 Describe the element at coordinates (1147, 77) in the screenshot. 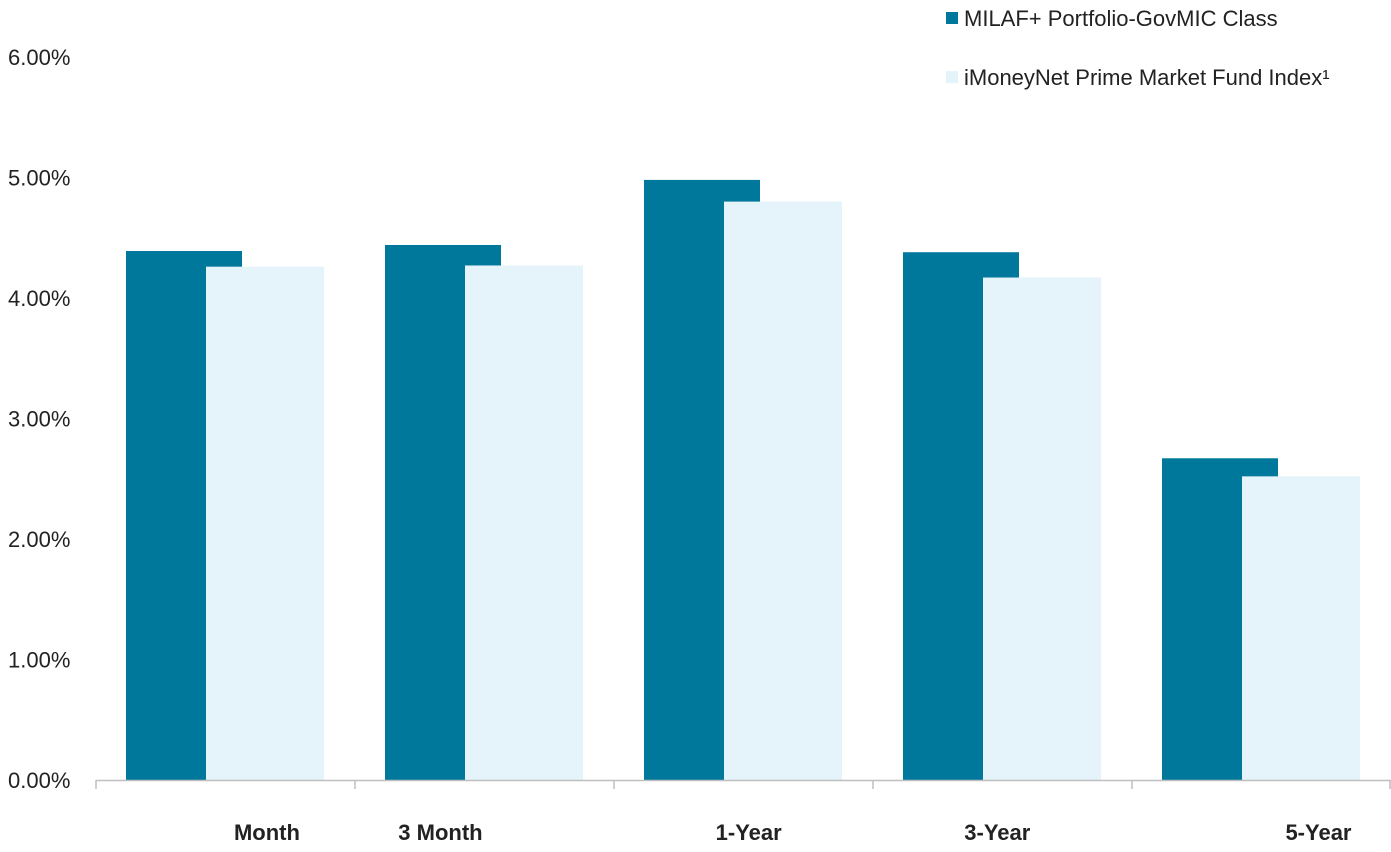

I see `legend-label: iMoneyNet Prime Market Fund Index¹` at that location.